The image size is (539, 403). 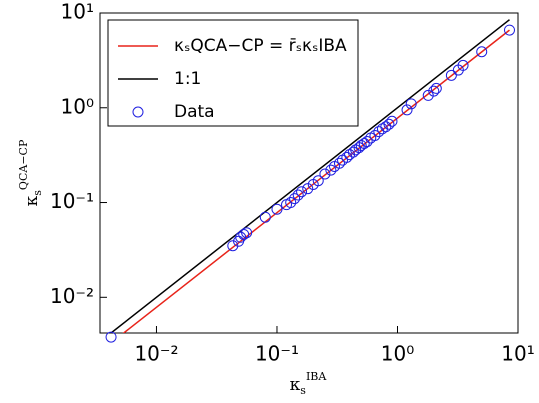 I want to click on legend-label: Data, so click(x=194, y=112).